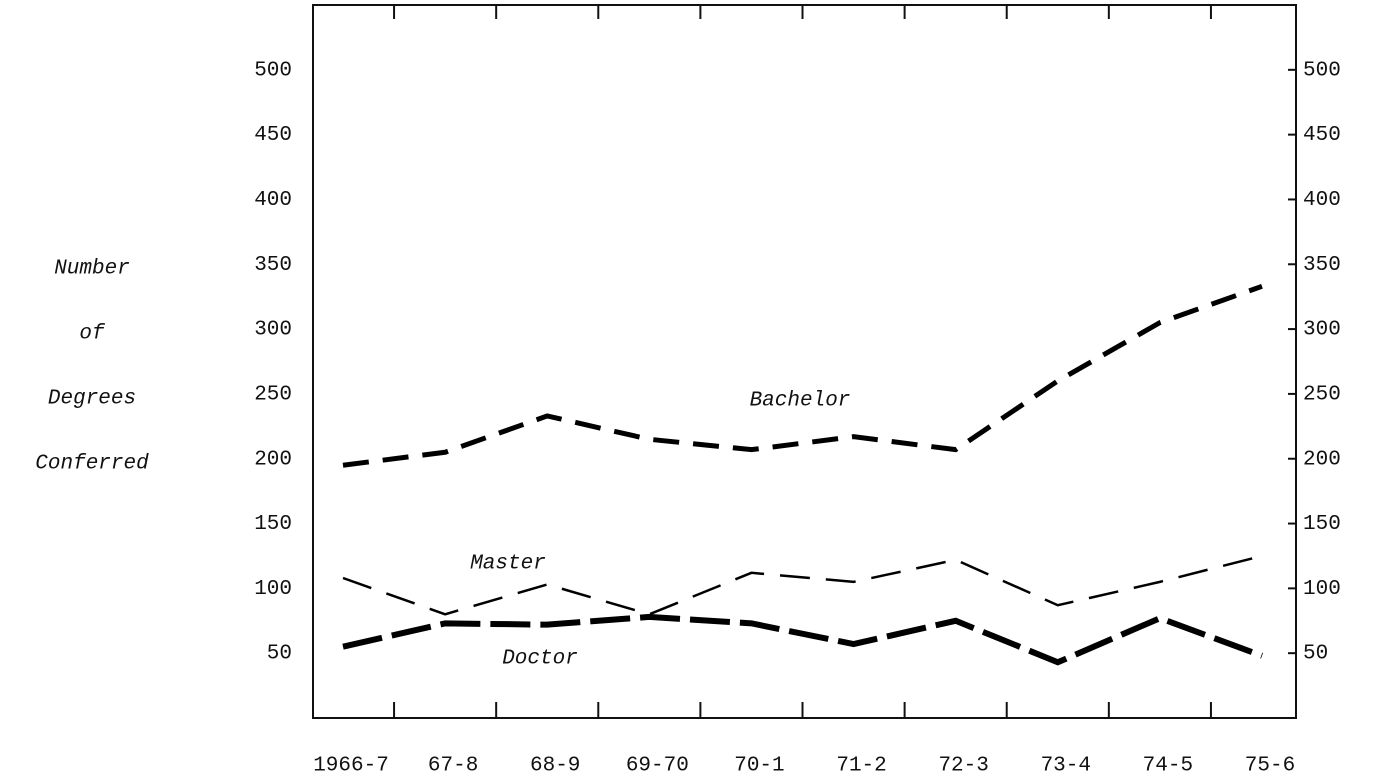 The height and width of the screenshot is (781, 1376). I want to click on y-tick-label: 450, so click(273, 135).